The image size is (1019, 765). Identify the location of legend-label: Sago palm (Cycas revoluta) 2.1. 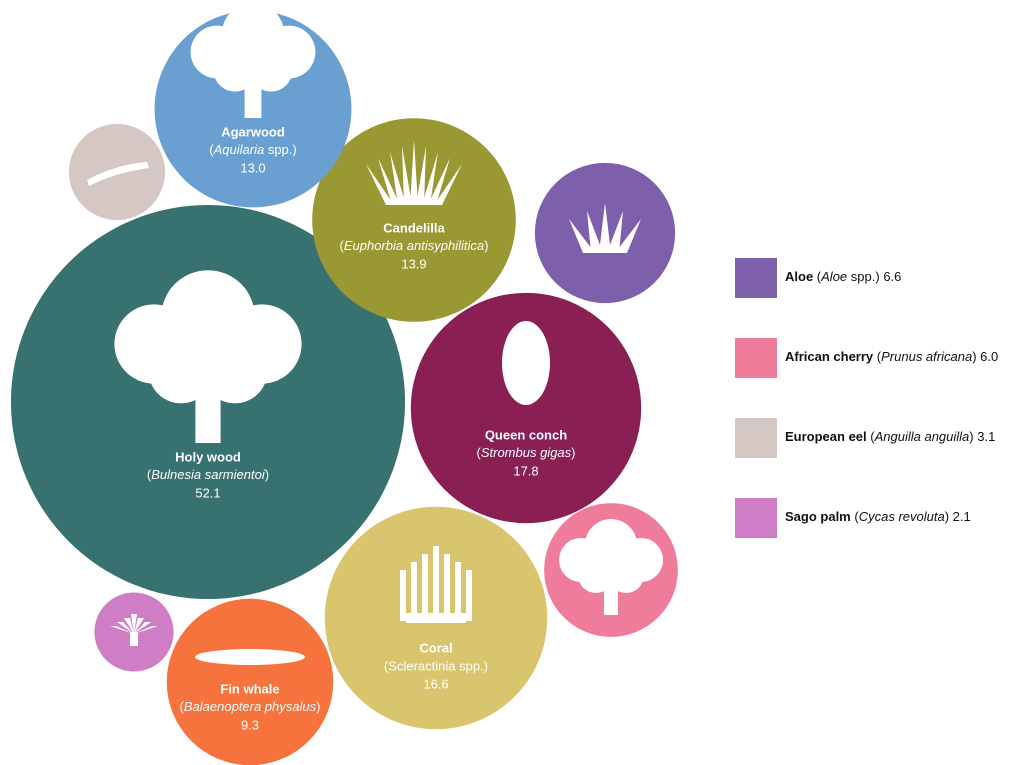
(878, 516).